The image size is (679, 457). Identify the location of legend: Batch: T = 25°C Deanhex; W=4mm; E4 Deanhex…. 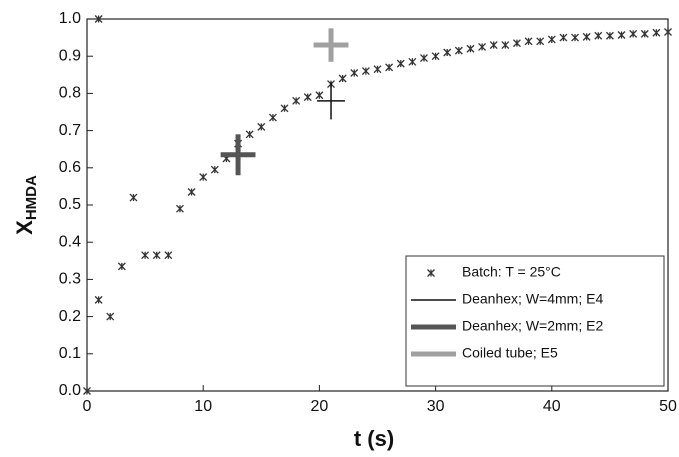
(535, 321).